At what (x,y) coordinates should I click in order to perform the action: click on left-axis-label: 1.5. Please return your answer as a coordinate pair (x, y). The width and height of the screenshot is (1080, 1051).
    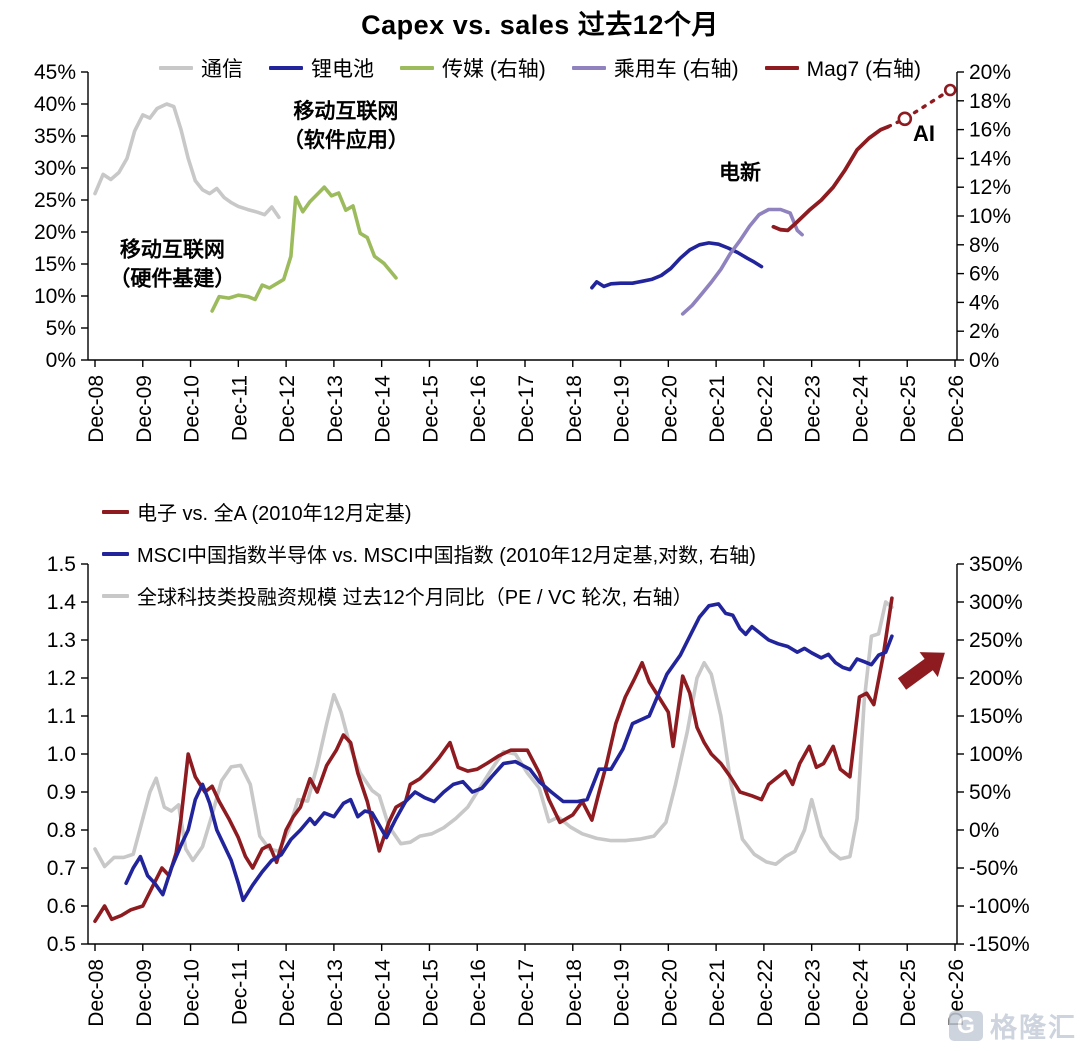
    Looking at the image, I should click on (61, 564).